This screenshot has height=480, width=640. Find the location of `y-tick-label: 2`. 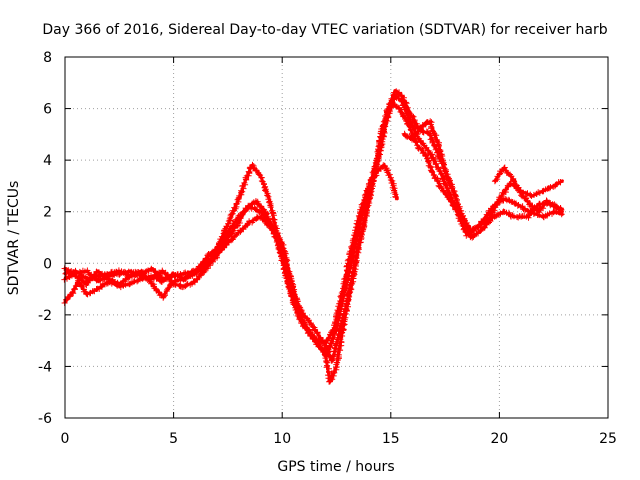

y-tick-label: 2 is located at coordinates (47, 213).